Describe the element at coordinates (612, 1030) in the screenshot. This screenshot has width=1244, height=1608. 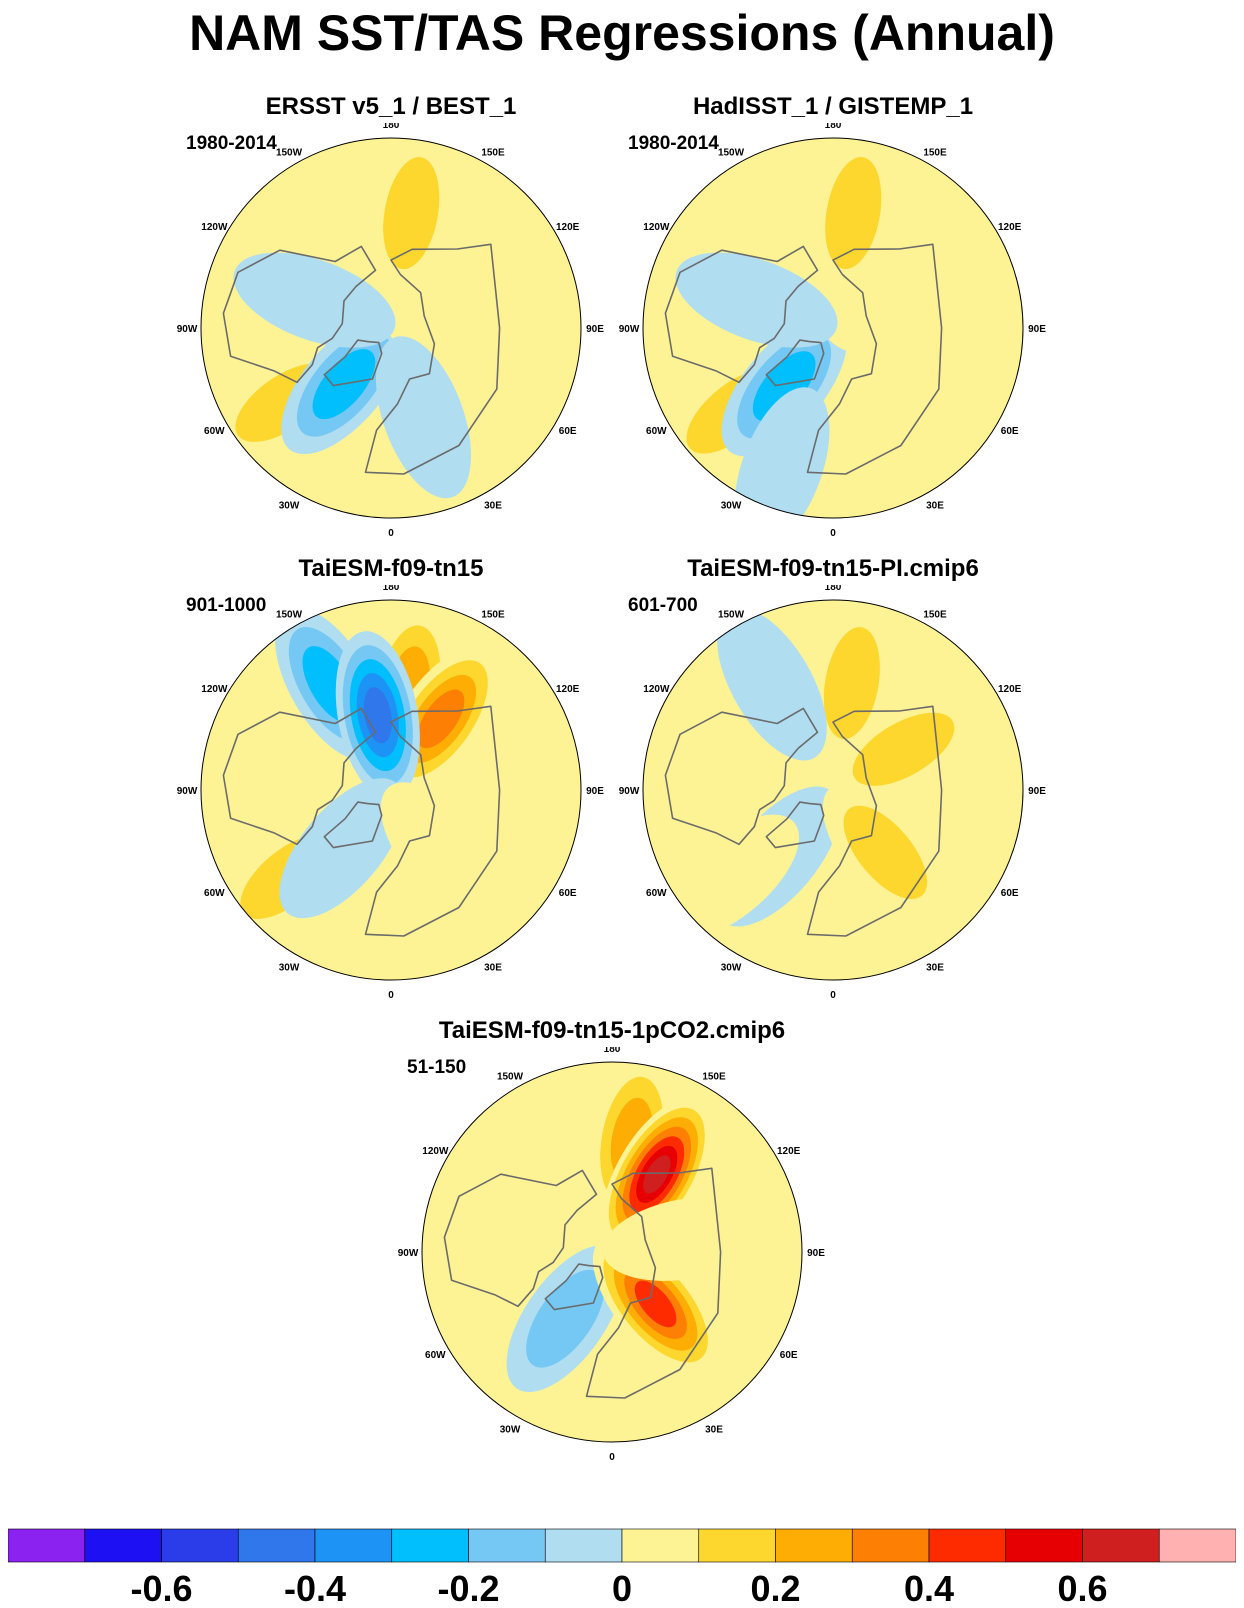
I see `panel-title: TaiESM-f09-tn15-1pCO2.cmip6` at that location.